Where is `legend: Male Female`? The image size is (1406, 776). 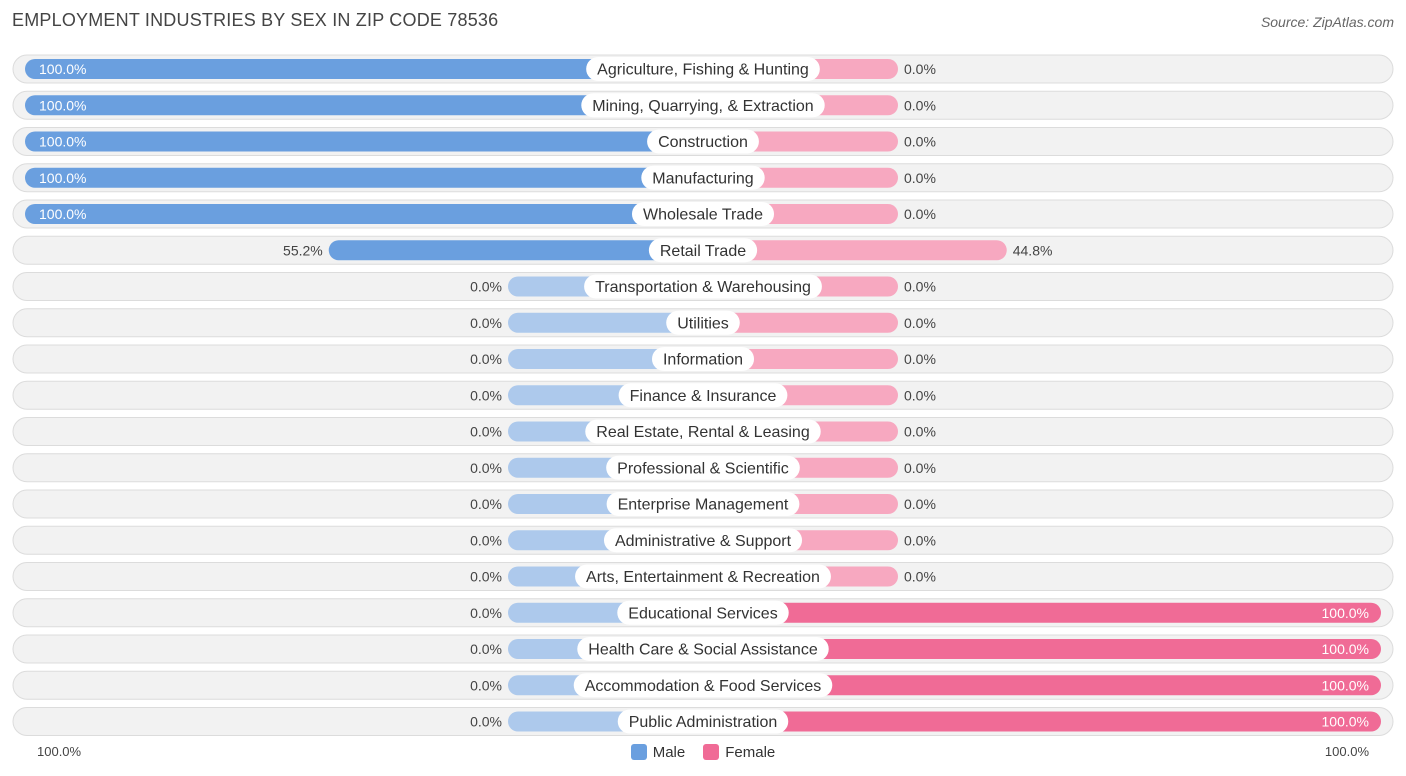
legend: Male Female is located at coordinates (703, 752).